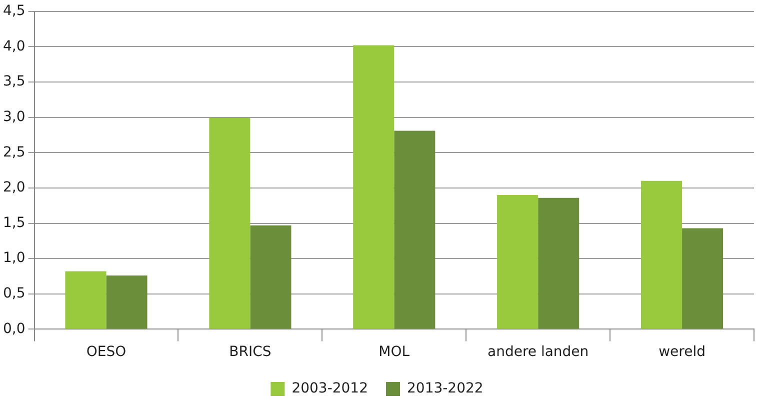 The image size is (772, 406). What do you see at coordinates (682, 352) in the screenshot?
I see `x-tick-label: wereld` at bounding box center [682, 352].